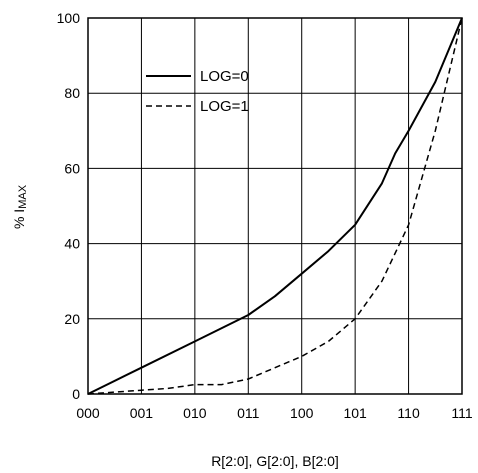 This screenshot has height=473, width=478. Describe the element at coordinates (408, 413) in the screenshot. I see `x-tick-label: 110` at that location.